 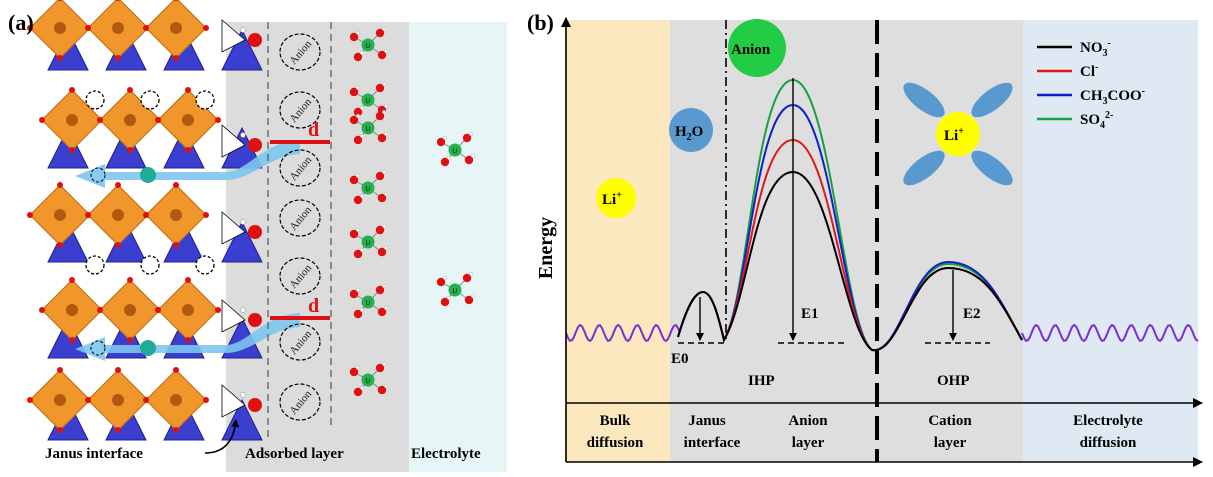 I want to click on janus-pointer-arrow, so click(x=222, y=436).